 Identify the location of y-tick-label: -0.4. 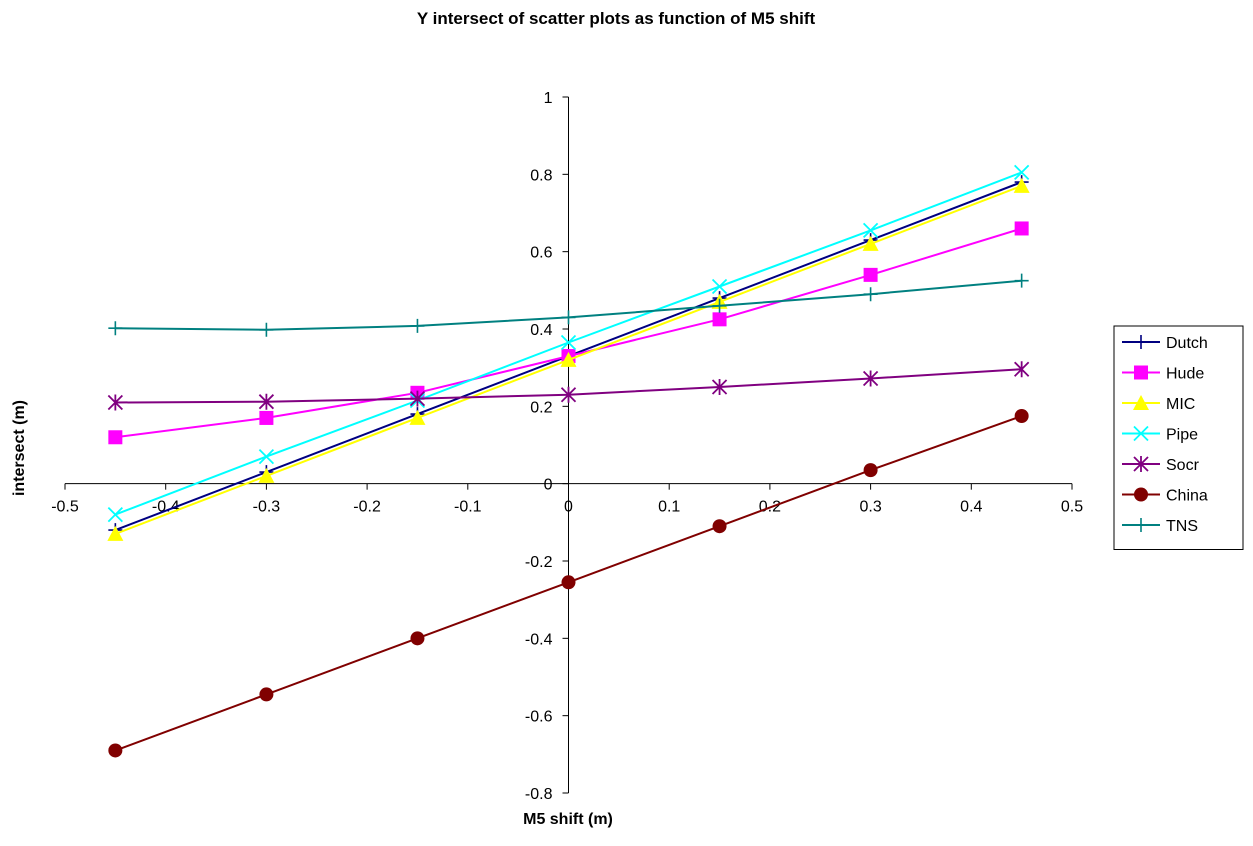
(539, 639).